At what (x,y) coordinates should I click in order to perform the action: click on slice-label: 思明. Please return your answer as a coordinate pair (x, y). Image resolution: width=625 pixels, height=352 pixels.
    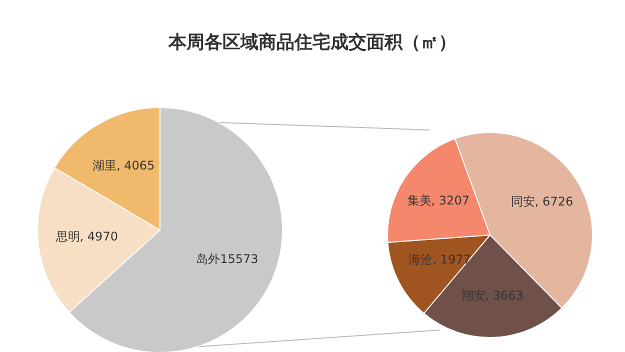
    Looking at the image, I should click on (67, 237).